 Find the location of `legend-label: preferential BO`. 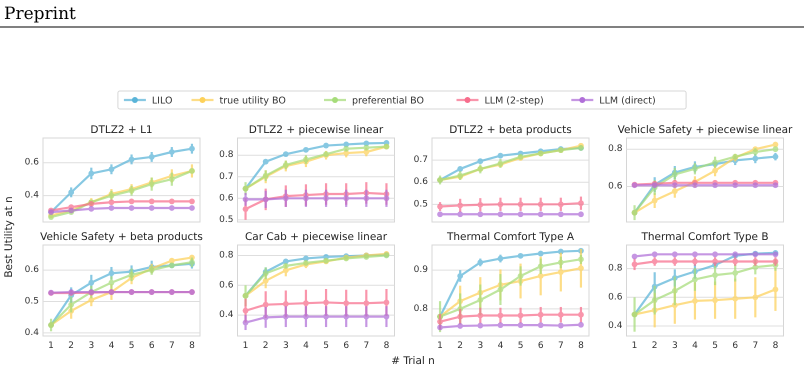

legend-label: preferential BO is located at coordinates (388, 100).